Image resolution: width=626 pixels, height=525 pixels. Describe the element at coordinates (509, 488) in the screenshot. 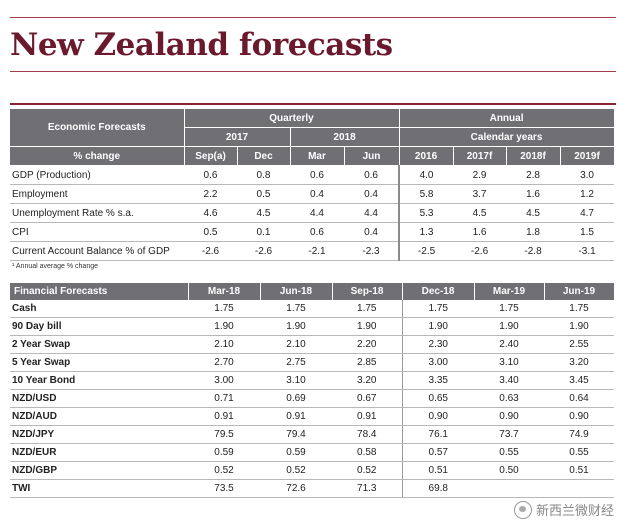

I see `cell` at that location.